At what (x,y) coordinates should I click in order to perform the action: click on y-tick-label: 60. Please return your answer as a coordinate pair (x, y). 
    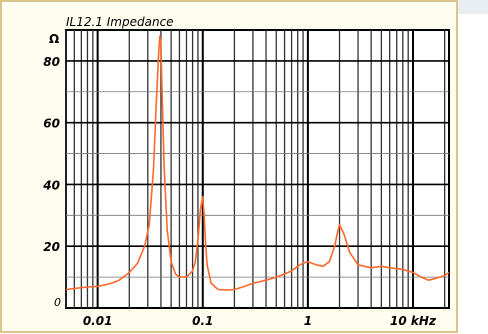
    Looking at the image, I should click on (51, 124).